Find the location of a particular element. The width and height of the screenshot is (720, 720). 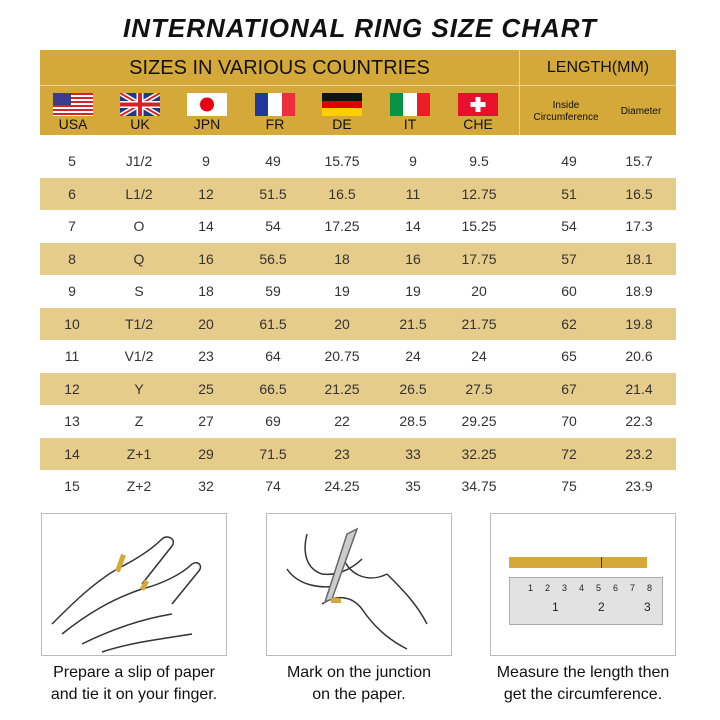

table-row: 10 T1/2 20 61.5 20 21.5 21.75 62 19.8 is located at coordinates (358, 323).